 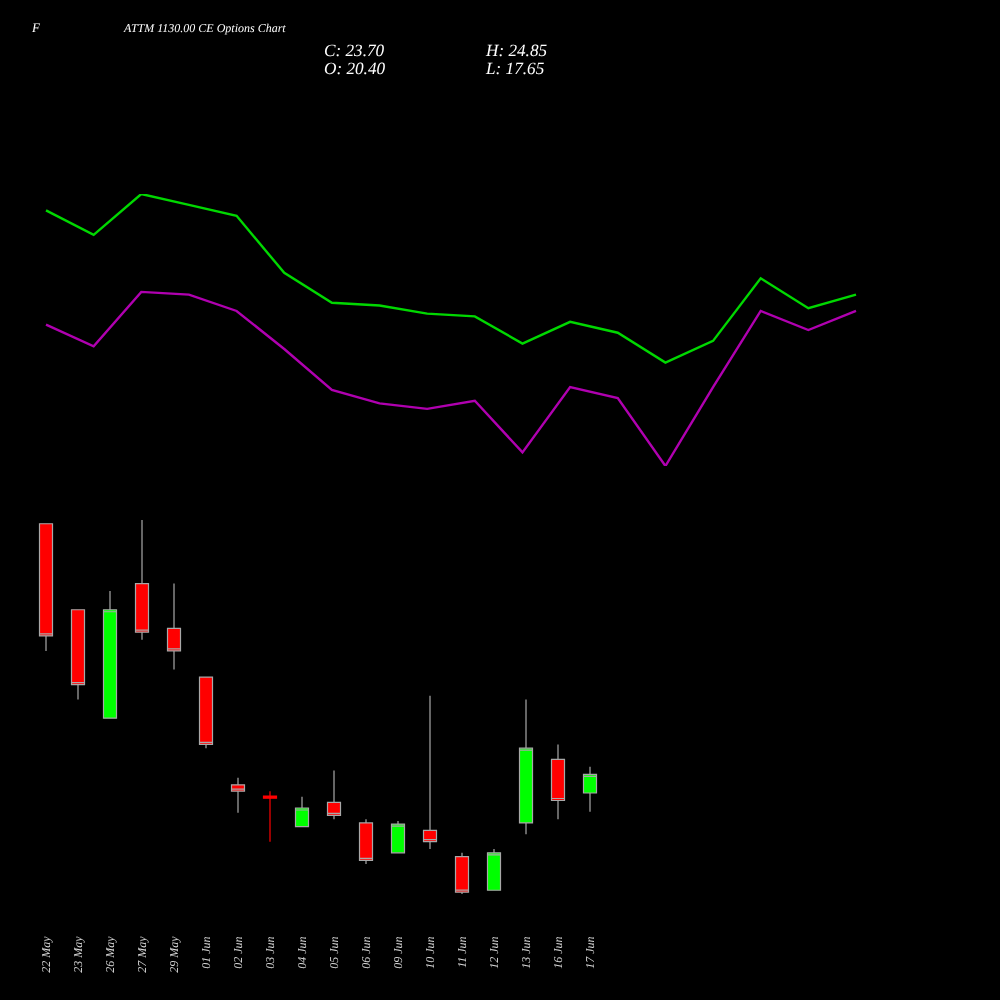 What do you see at coordinates (516, 50) in the screenshot?
I see `text: H: 24.85` at bounding box center [516, 50].